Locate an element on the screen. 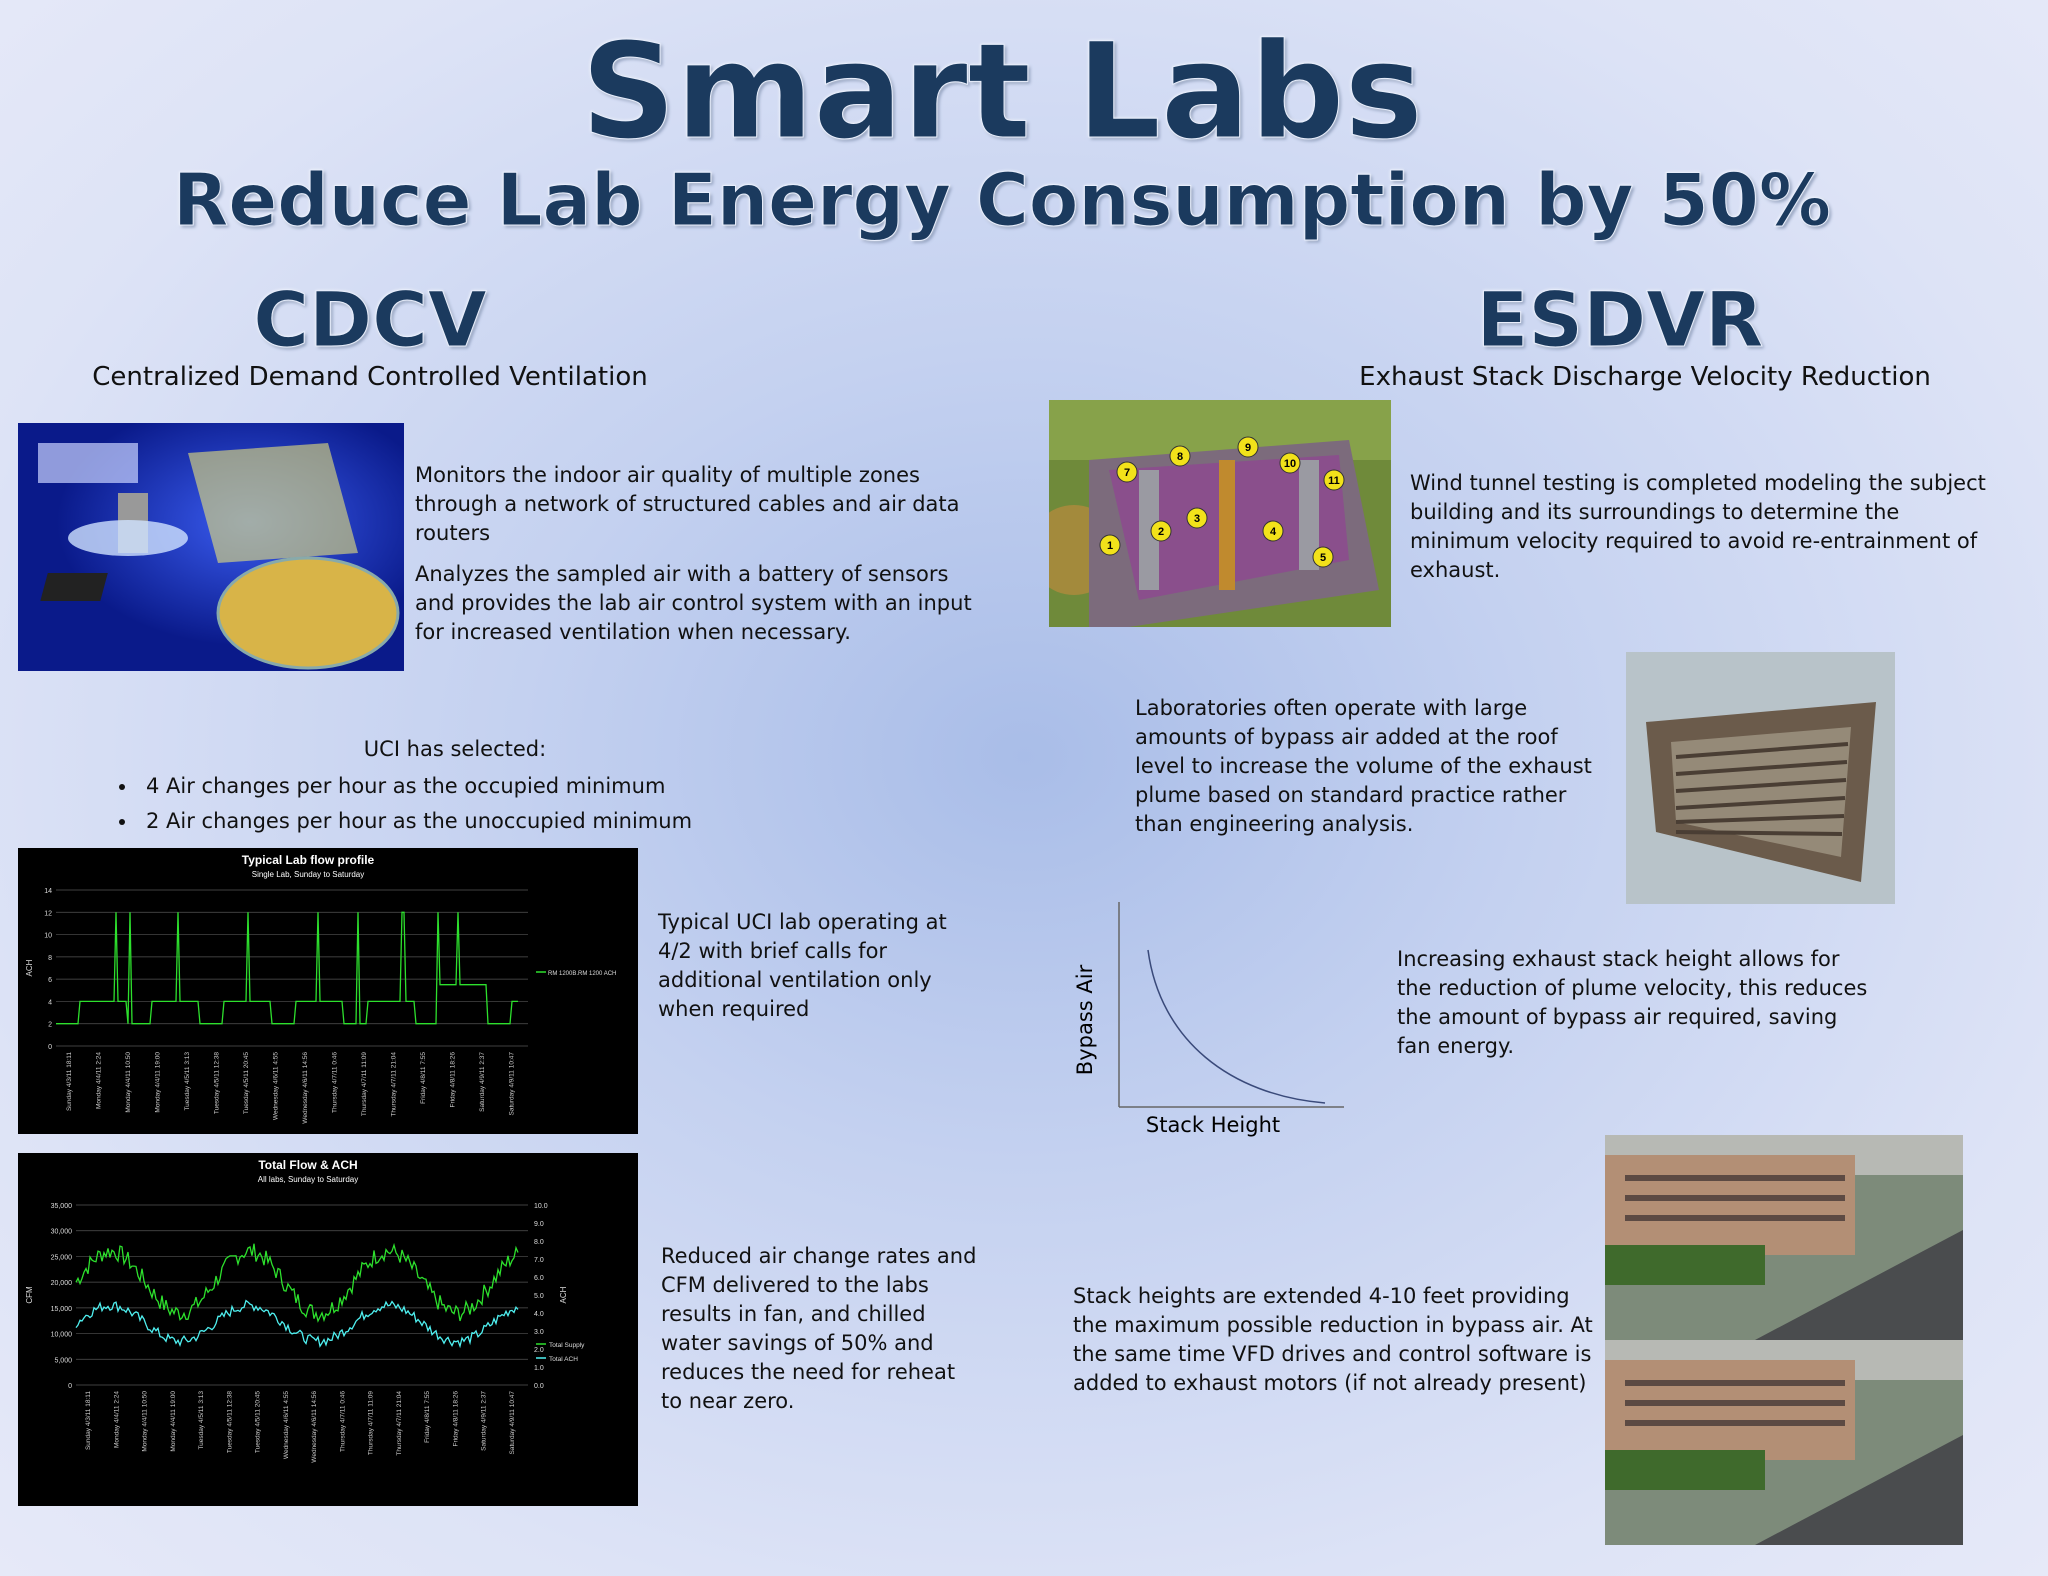 Image resolution: width=2048 pixels, height=1576 pixels. selected-intro: UCI has selected: is located at coordinates (455, 749).